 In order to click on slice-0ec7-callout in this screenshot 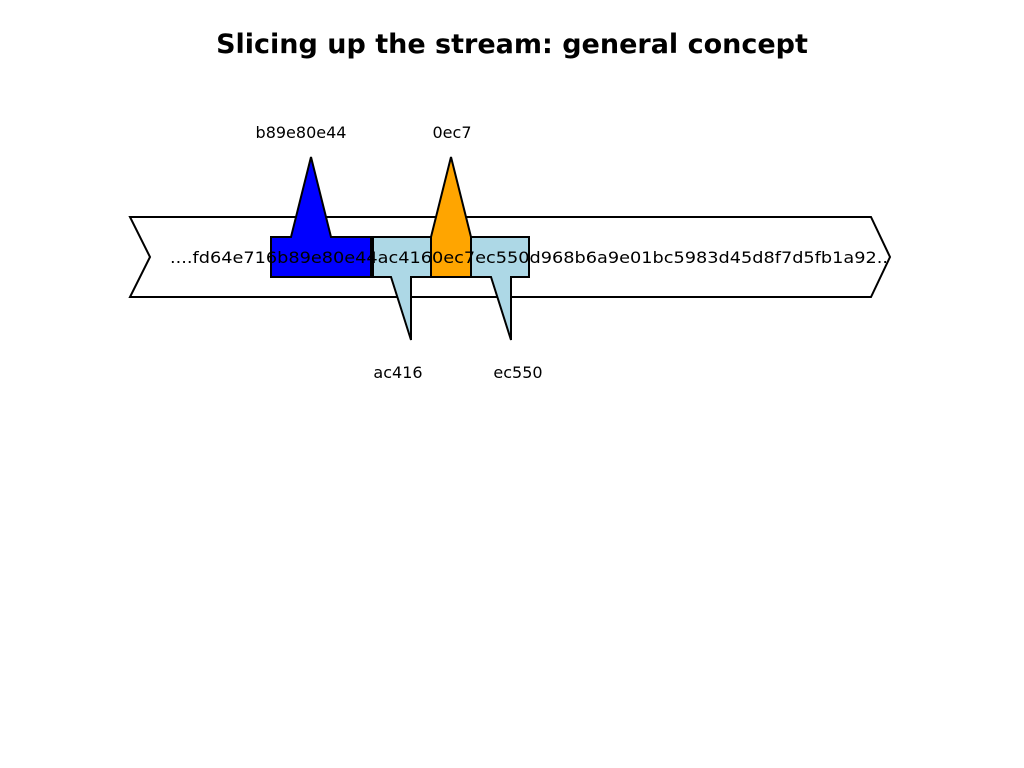, I will do `click(451, 217)`.